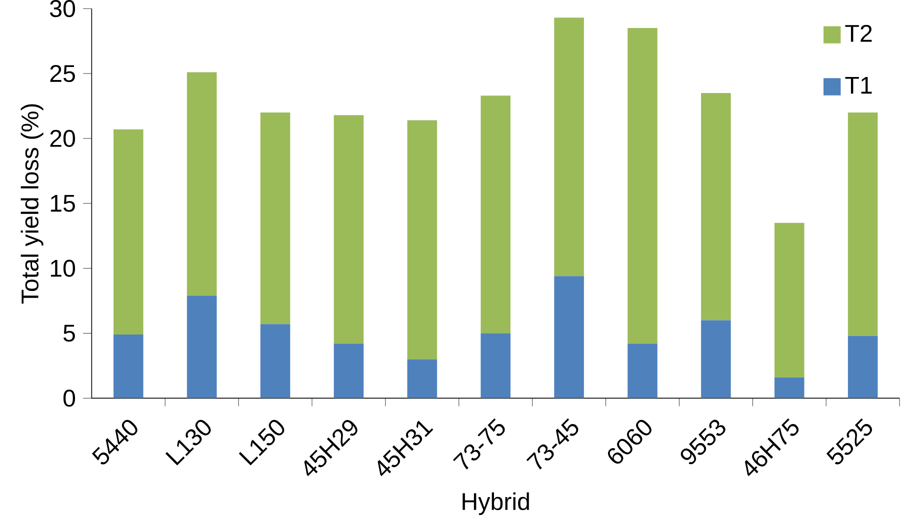 The height and width of the screenshot is (530, 911). What do you see at coordinates (32, 204) in the screenshot?
I see `y-axis-title: Total yield loss (%)` at bounding box center [32, 204].